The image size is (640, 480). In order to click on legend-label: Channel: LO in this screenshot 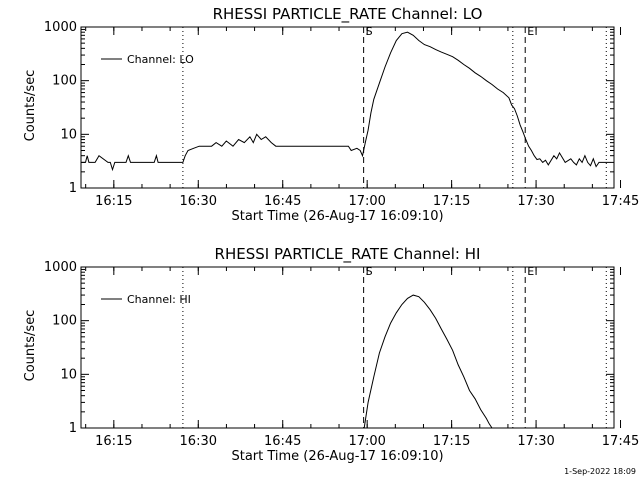, I will do `click(160, 59)`.